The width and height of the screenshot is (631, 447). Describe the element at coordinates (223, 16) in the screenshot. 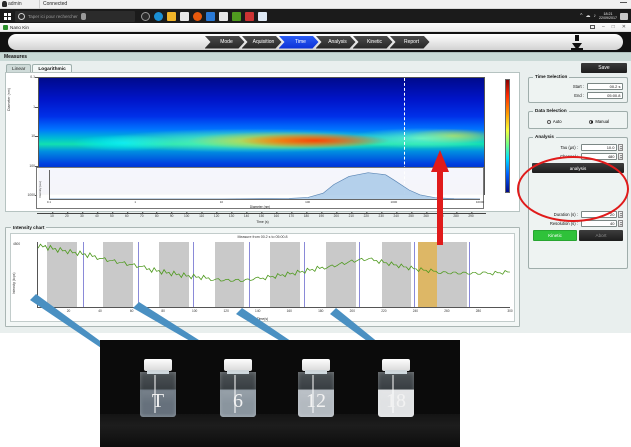

I see `mail-icon` at that location.